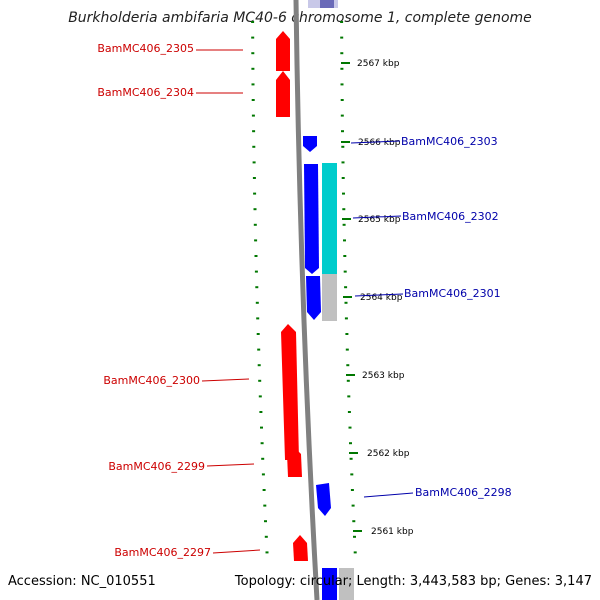  I want to click on tick-marks-left, so click(260, 287).